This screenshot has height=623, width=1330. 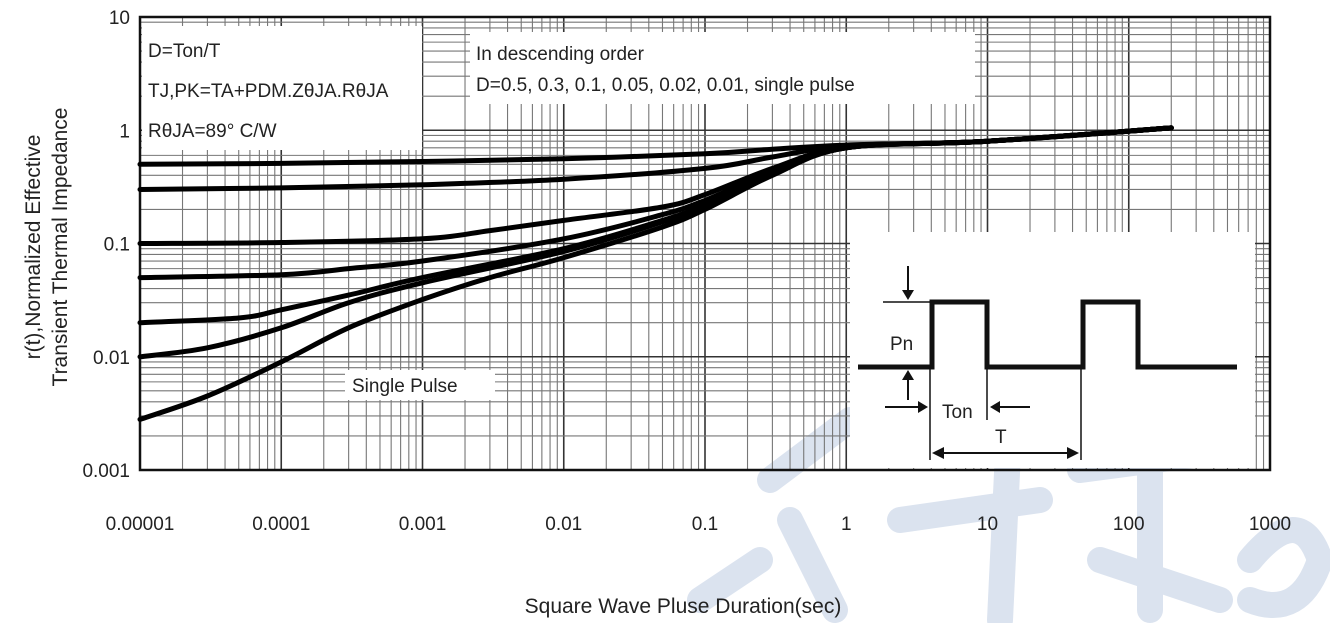 I want to click on x-tick-label: 1, so click(x=846, y=524).